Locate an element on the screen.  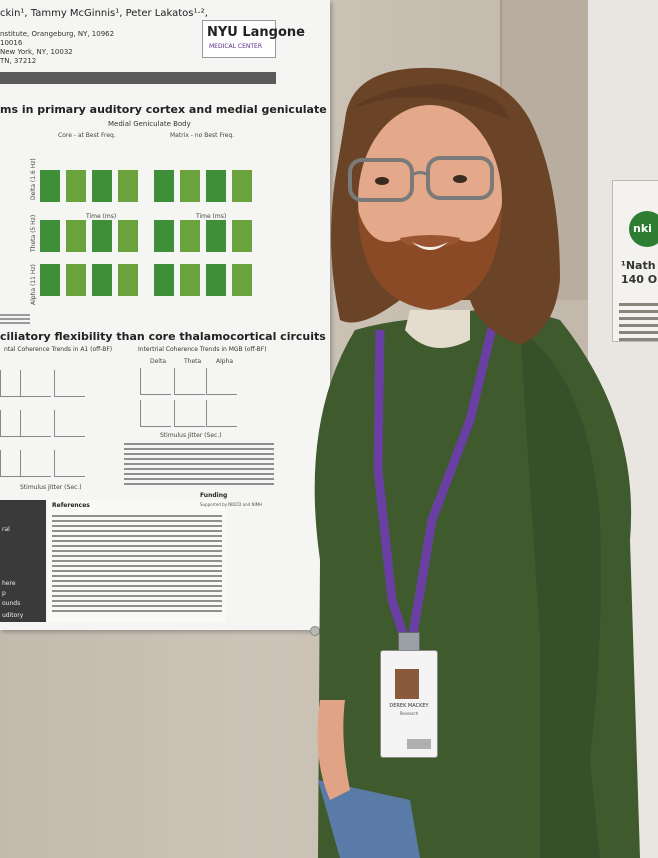
id-badge: DEREK MACKEY Research is located at coordinates (409, 704).